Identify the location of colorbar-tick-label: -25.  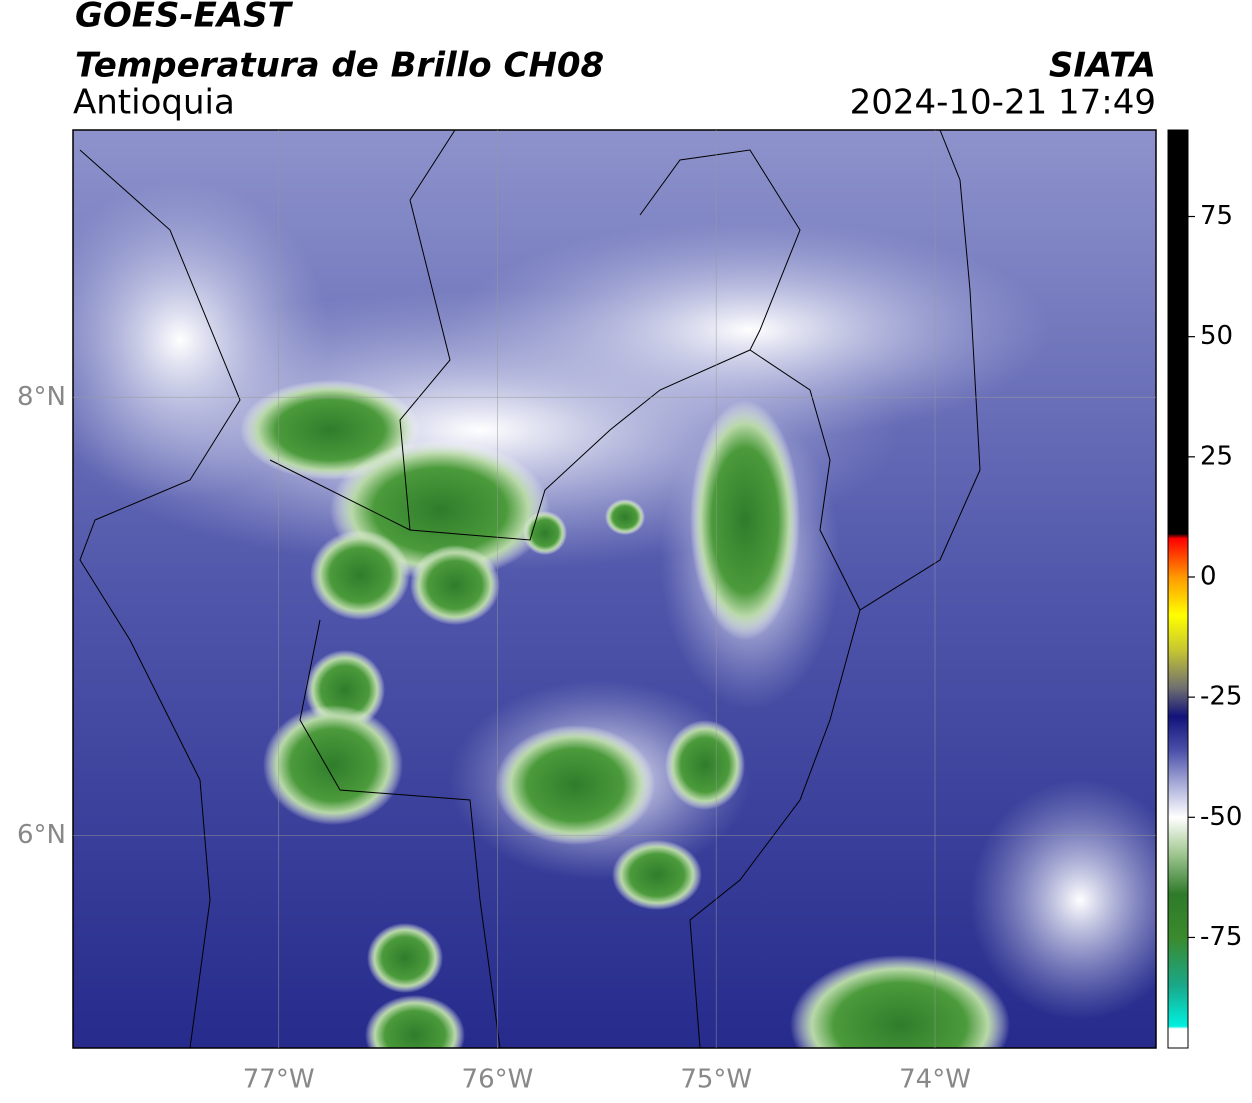
(1221, 697).